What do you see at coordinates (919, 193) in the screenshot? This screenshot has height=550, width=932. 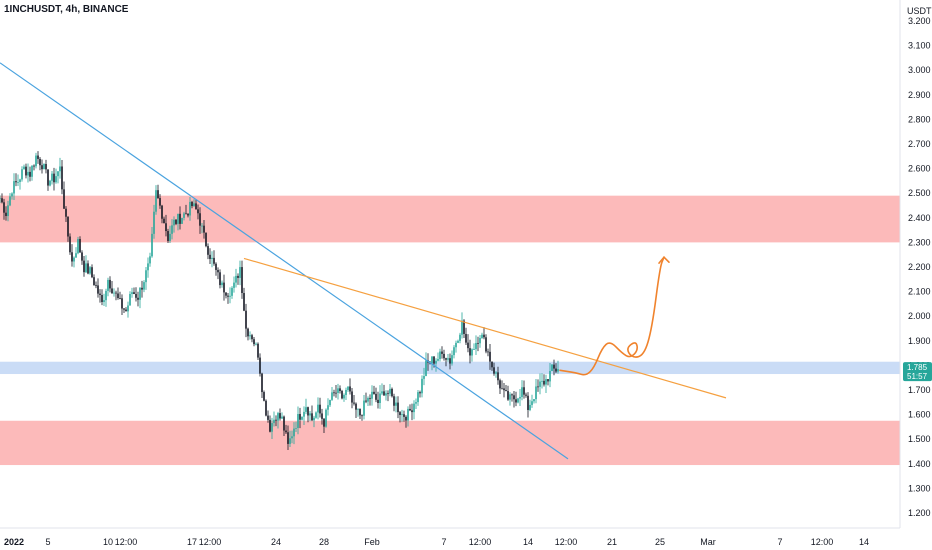 I see `price-tick-label: 2.500` at bounding box center [919, 193].